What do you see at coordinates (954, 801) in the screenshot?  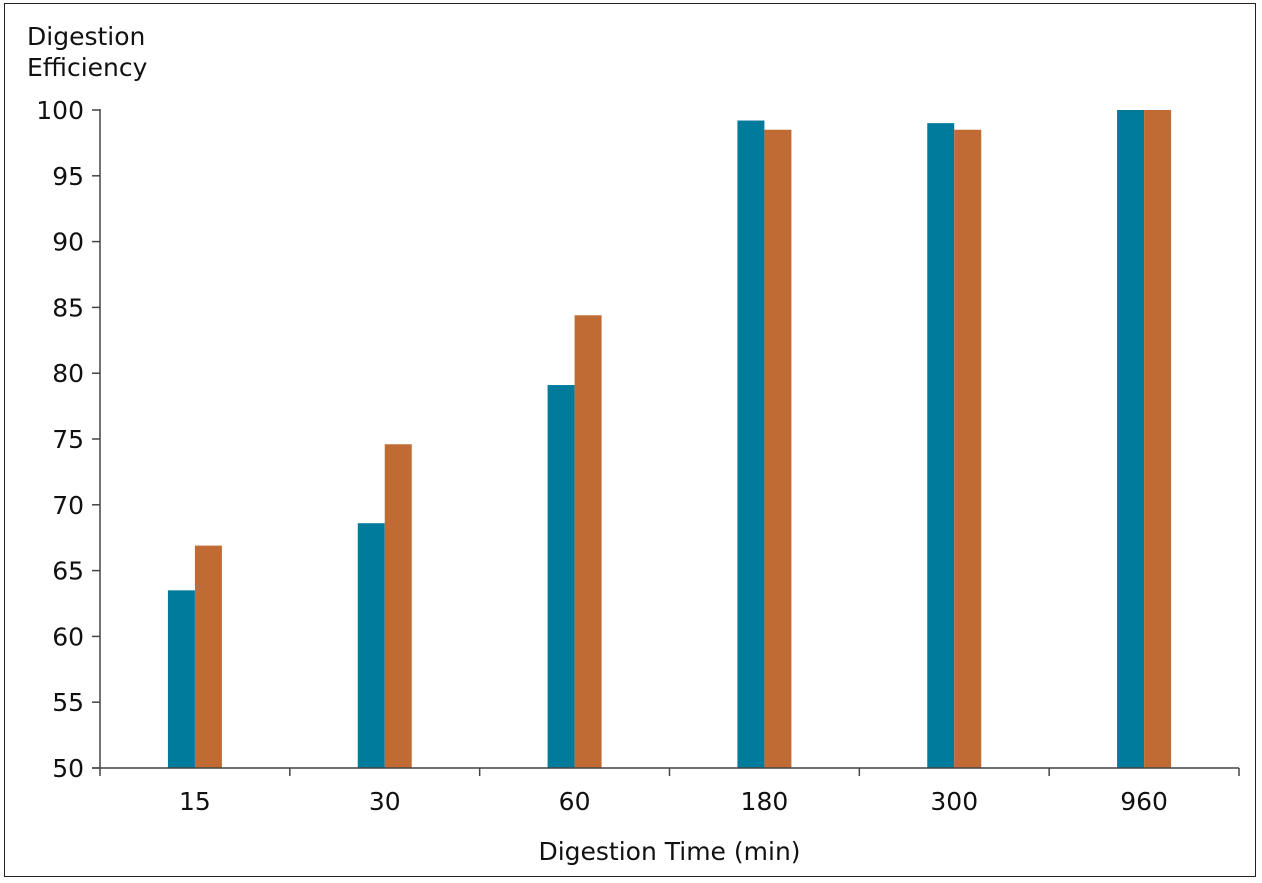 I see `x-tick-label: 300` at bounding box center [954, 801].